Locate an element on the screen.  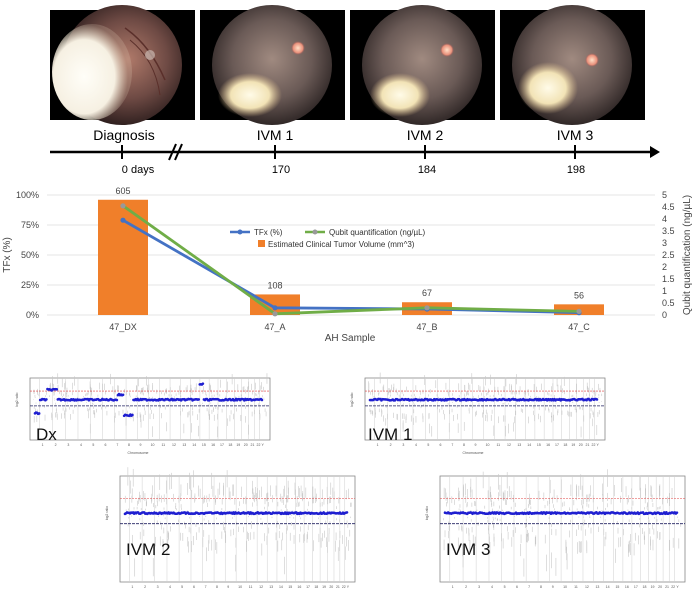
chrom-tick-label: 14 is located at coordinates (281, 587).